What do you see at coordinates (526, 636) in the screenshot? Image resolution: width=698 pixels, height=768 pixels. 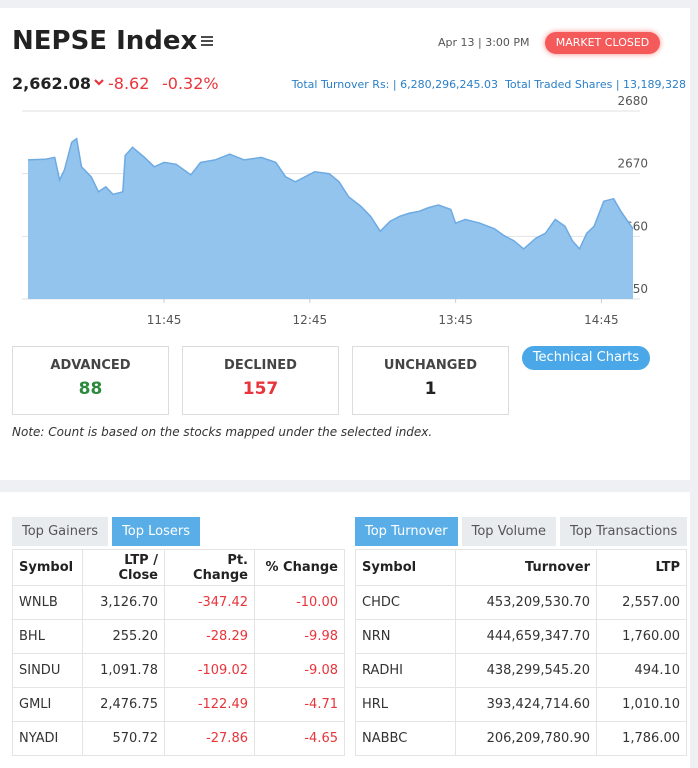 I see `table-cell: 444,659,347.70` at bounding box center [526, 636].